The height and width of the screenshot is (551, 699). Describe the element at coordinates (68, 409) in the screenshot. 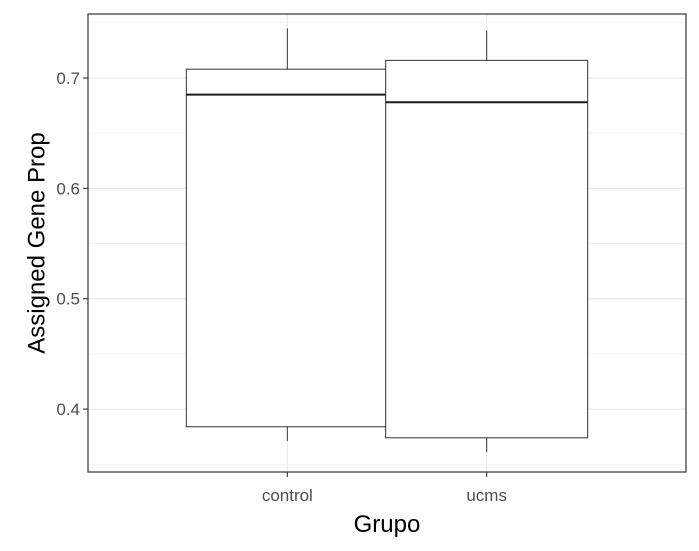

I see `y-tick-label: 0.4` at that location.